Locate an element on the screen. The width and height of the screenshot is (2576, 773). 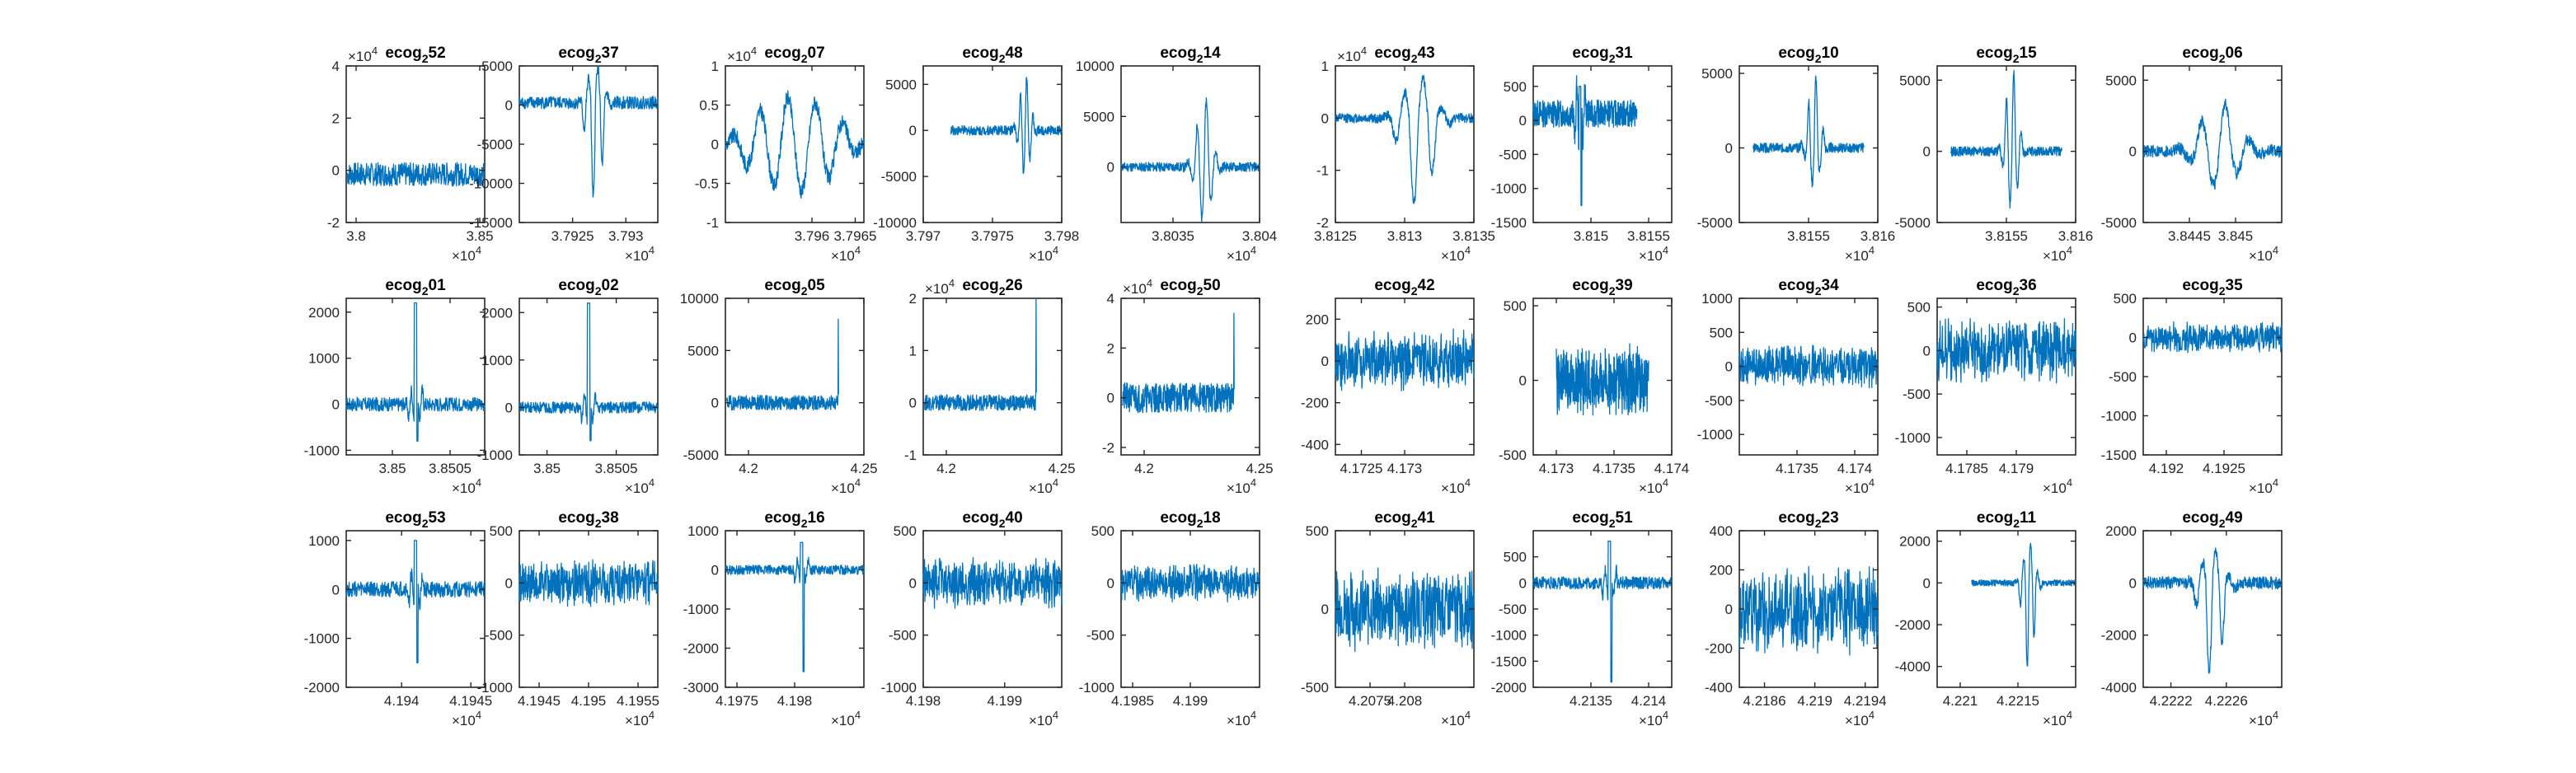
x-tick-label: 3.8 is located at coordinates (356, 236).